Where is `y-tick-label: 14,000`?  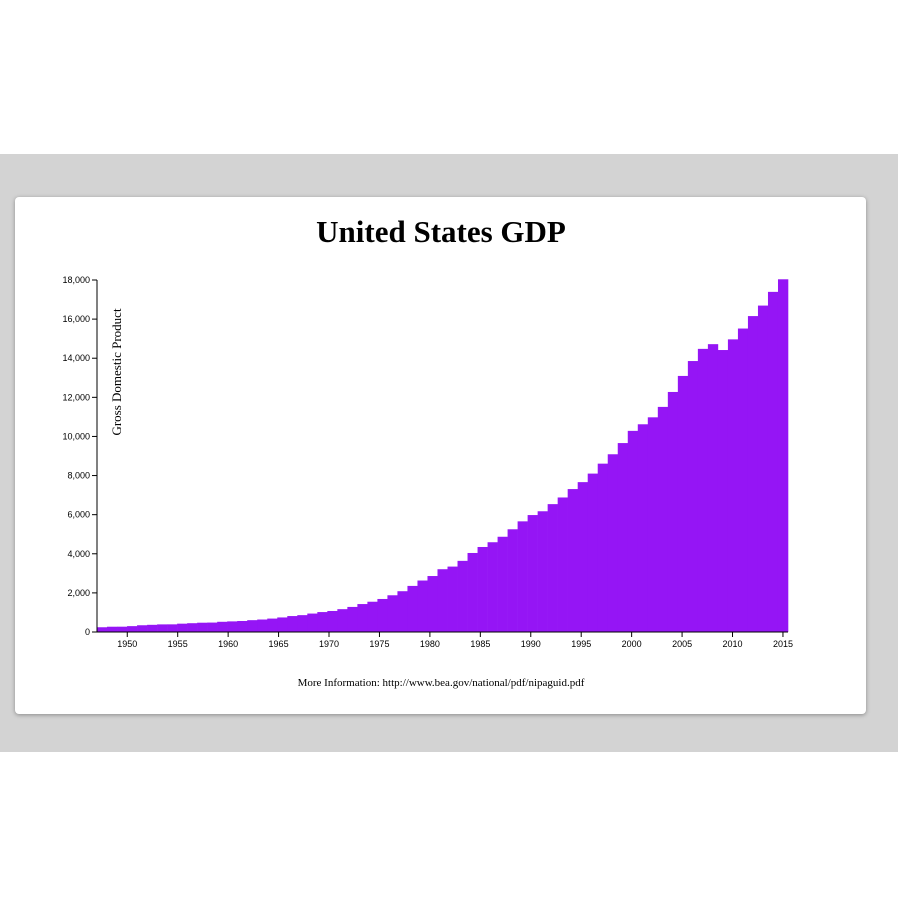 y-tick-label: 14,000 is located at coordinates (76, 358).